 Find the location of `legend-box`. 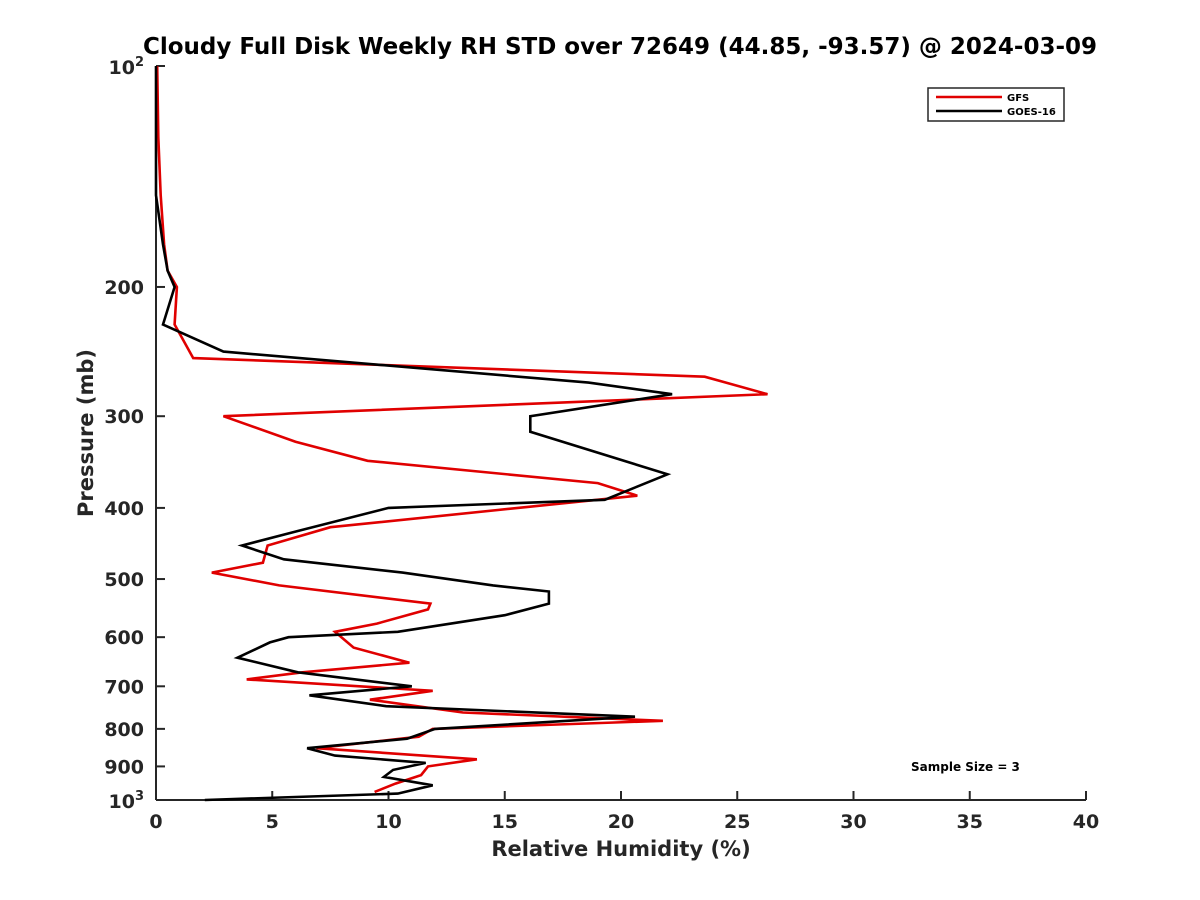

legend-box is located at coordinates (996, 104).